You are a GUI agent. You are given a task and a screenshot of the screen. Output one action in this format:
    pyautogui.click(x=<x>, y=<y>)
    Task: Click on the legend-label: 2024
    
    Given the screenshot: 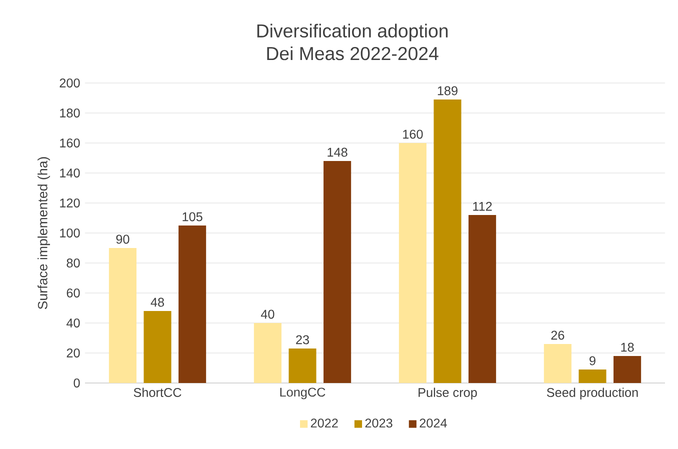 What is the action you would take?
    pyautogui.click(x=433, y=423)
    